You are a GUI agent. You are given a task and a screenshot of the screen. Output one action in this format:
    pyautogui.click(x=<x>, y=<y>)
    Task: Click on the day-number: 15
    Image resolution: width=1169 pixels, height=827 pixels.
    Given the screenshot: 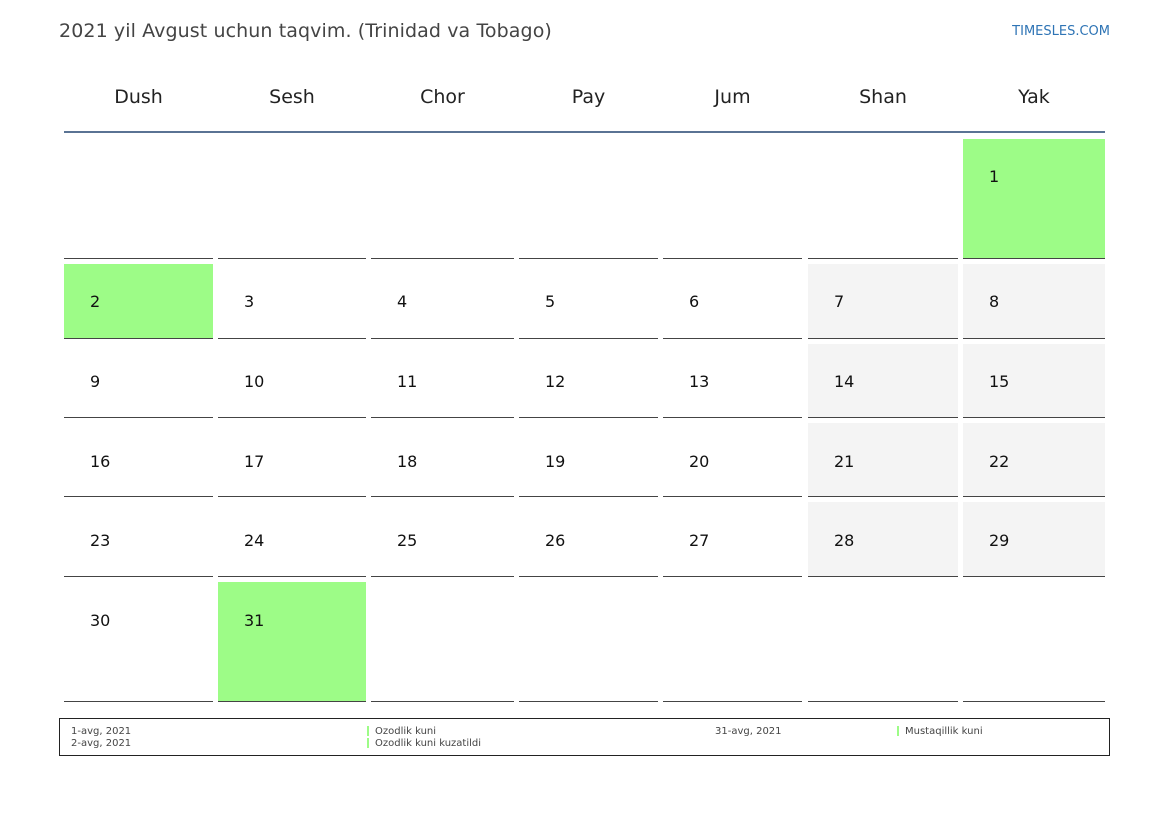 What is the action you would take?
    pyautogui.click(x=999, y=381)
    